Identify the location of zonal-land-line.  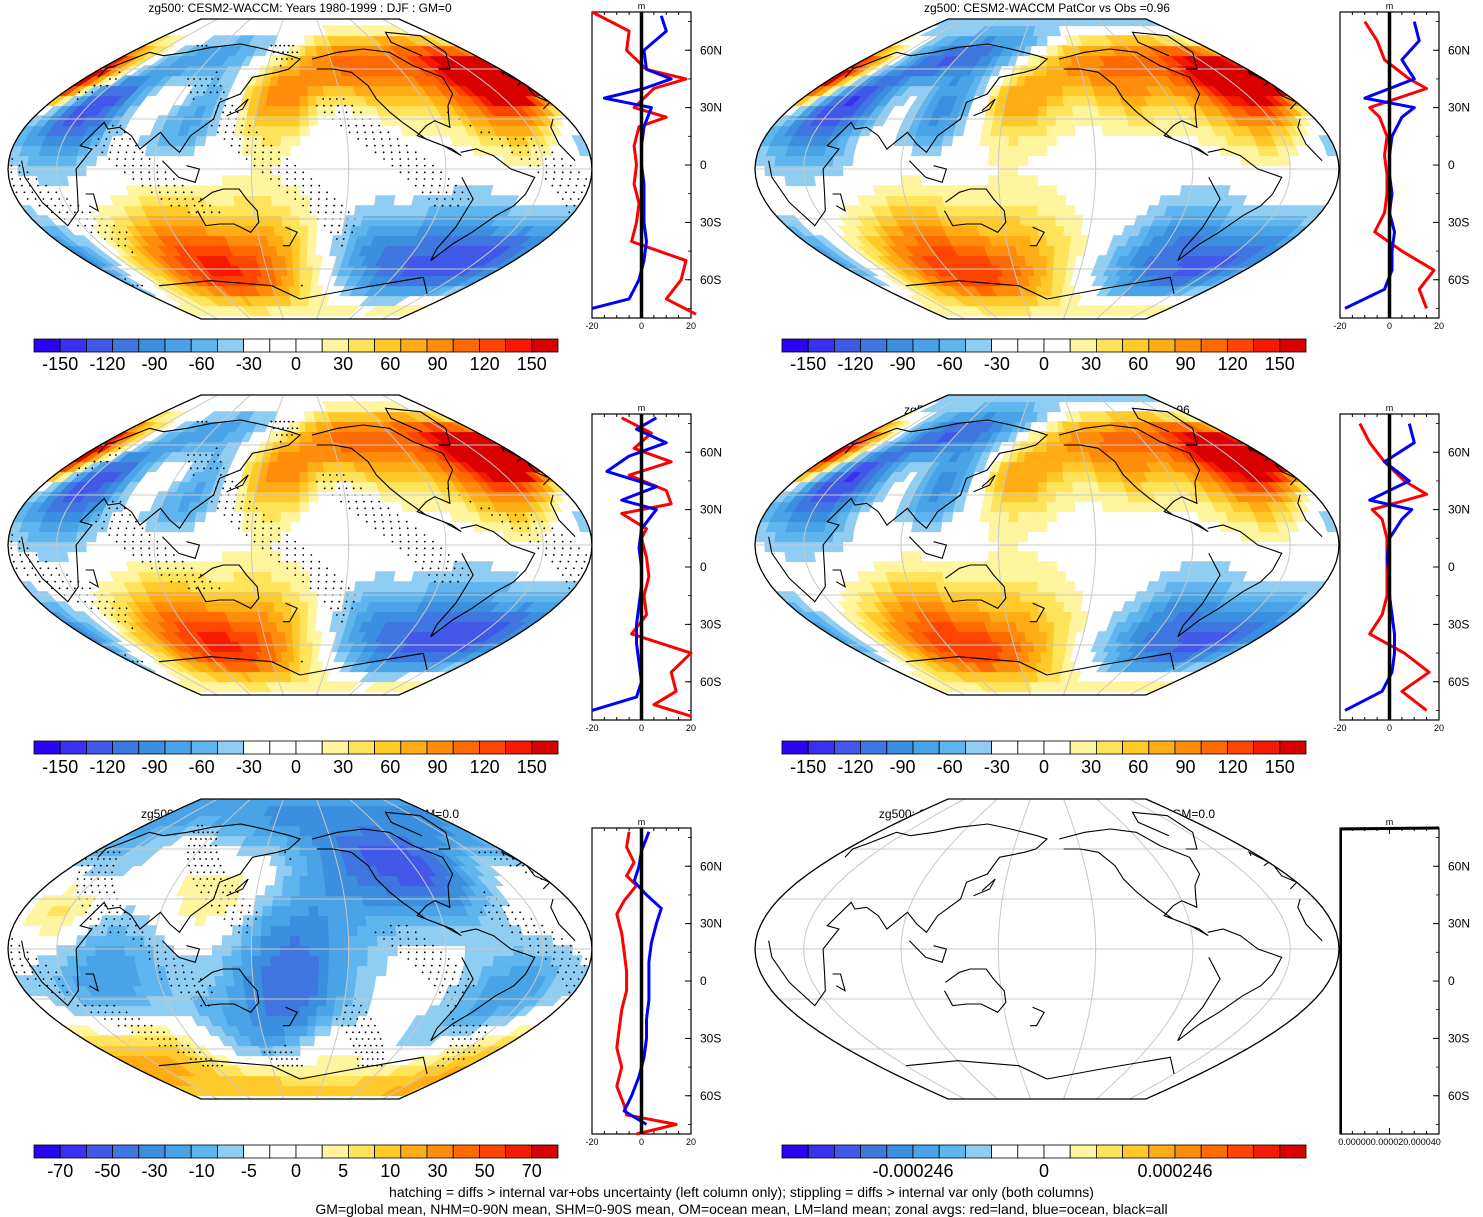
(1399, 164).